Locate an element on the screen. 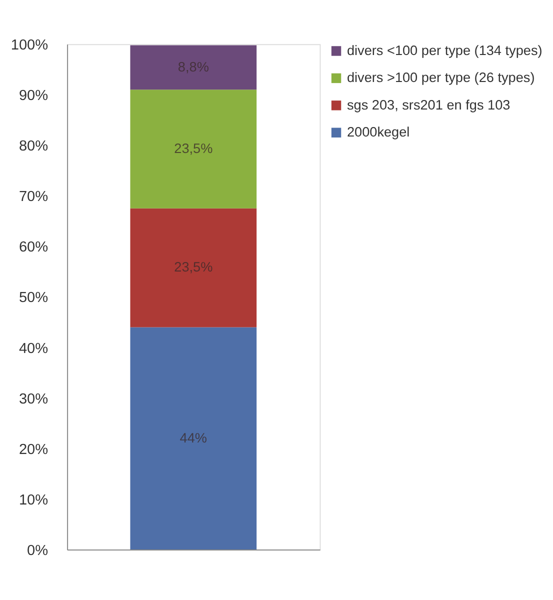  legend-label: divers <100 per type (134 types) is located at coordinates (444, 50).